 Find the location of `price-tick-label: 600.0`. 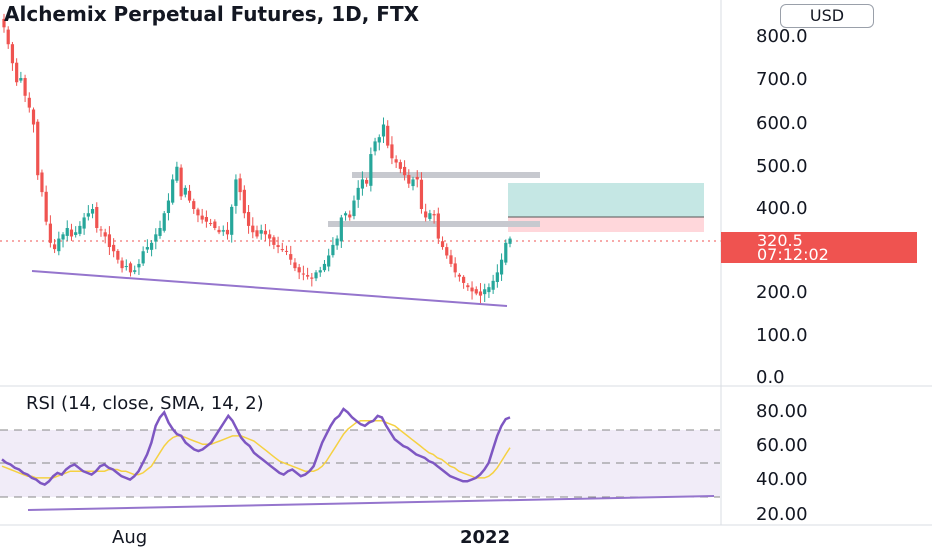

price-tick-label: 600.0 is located at coordinates (782, 123).